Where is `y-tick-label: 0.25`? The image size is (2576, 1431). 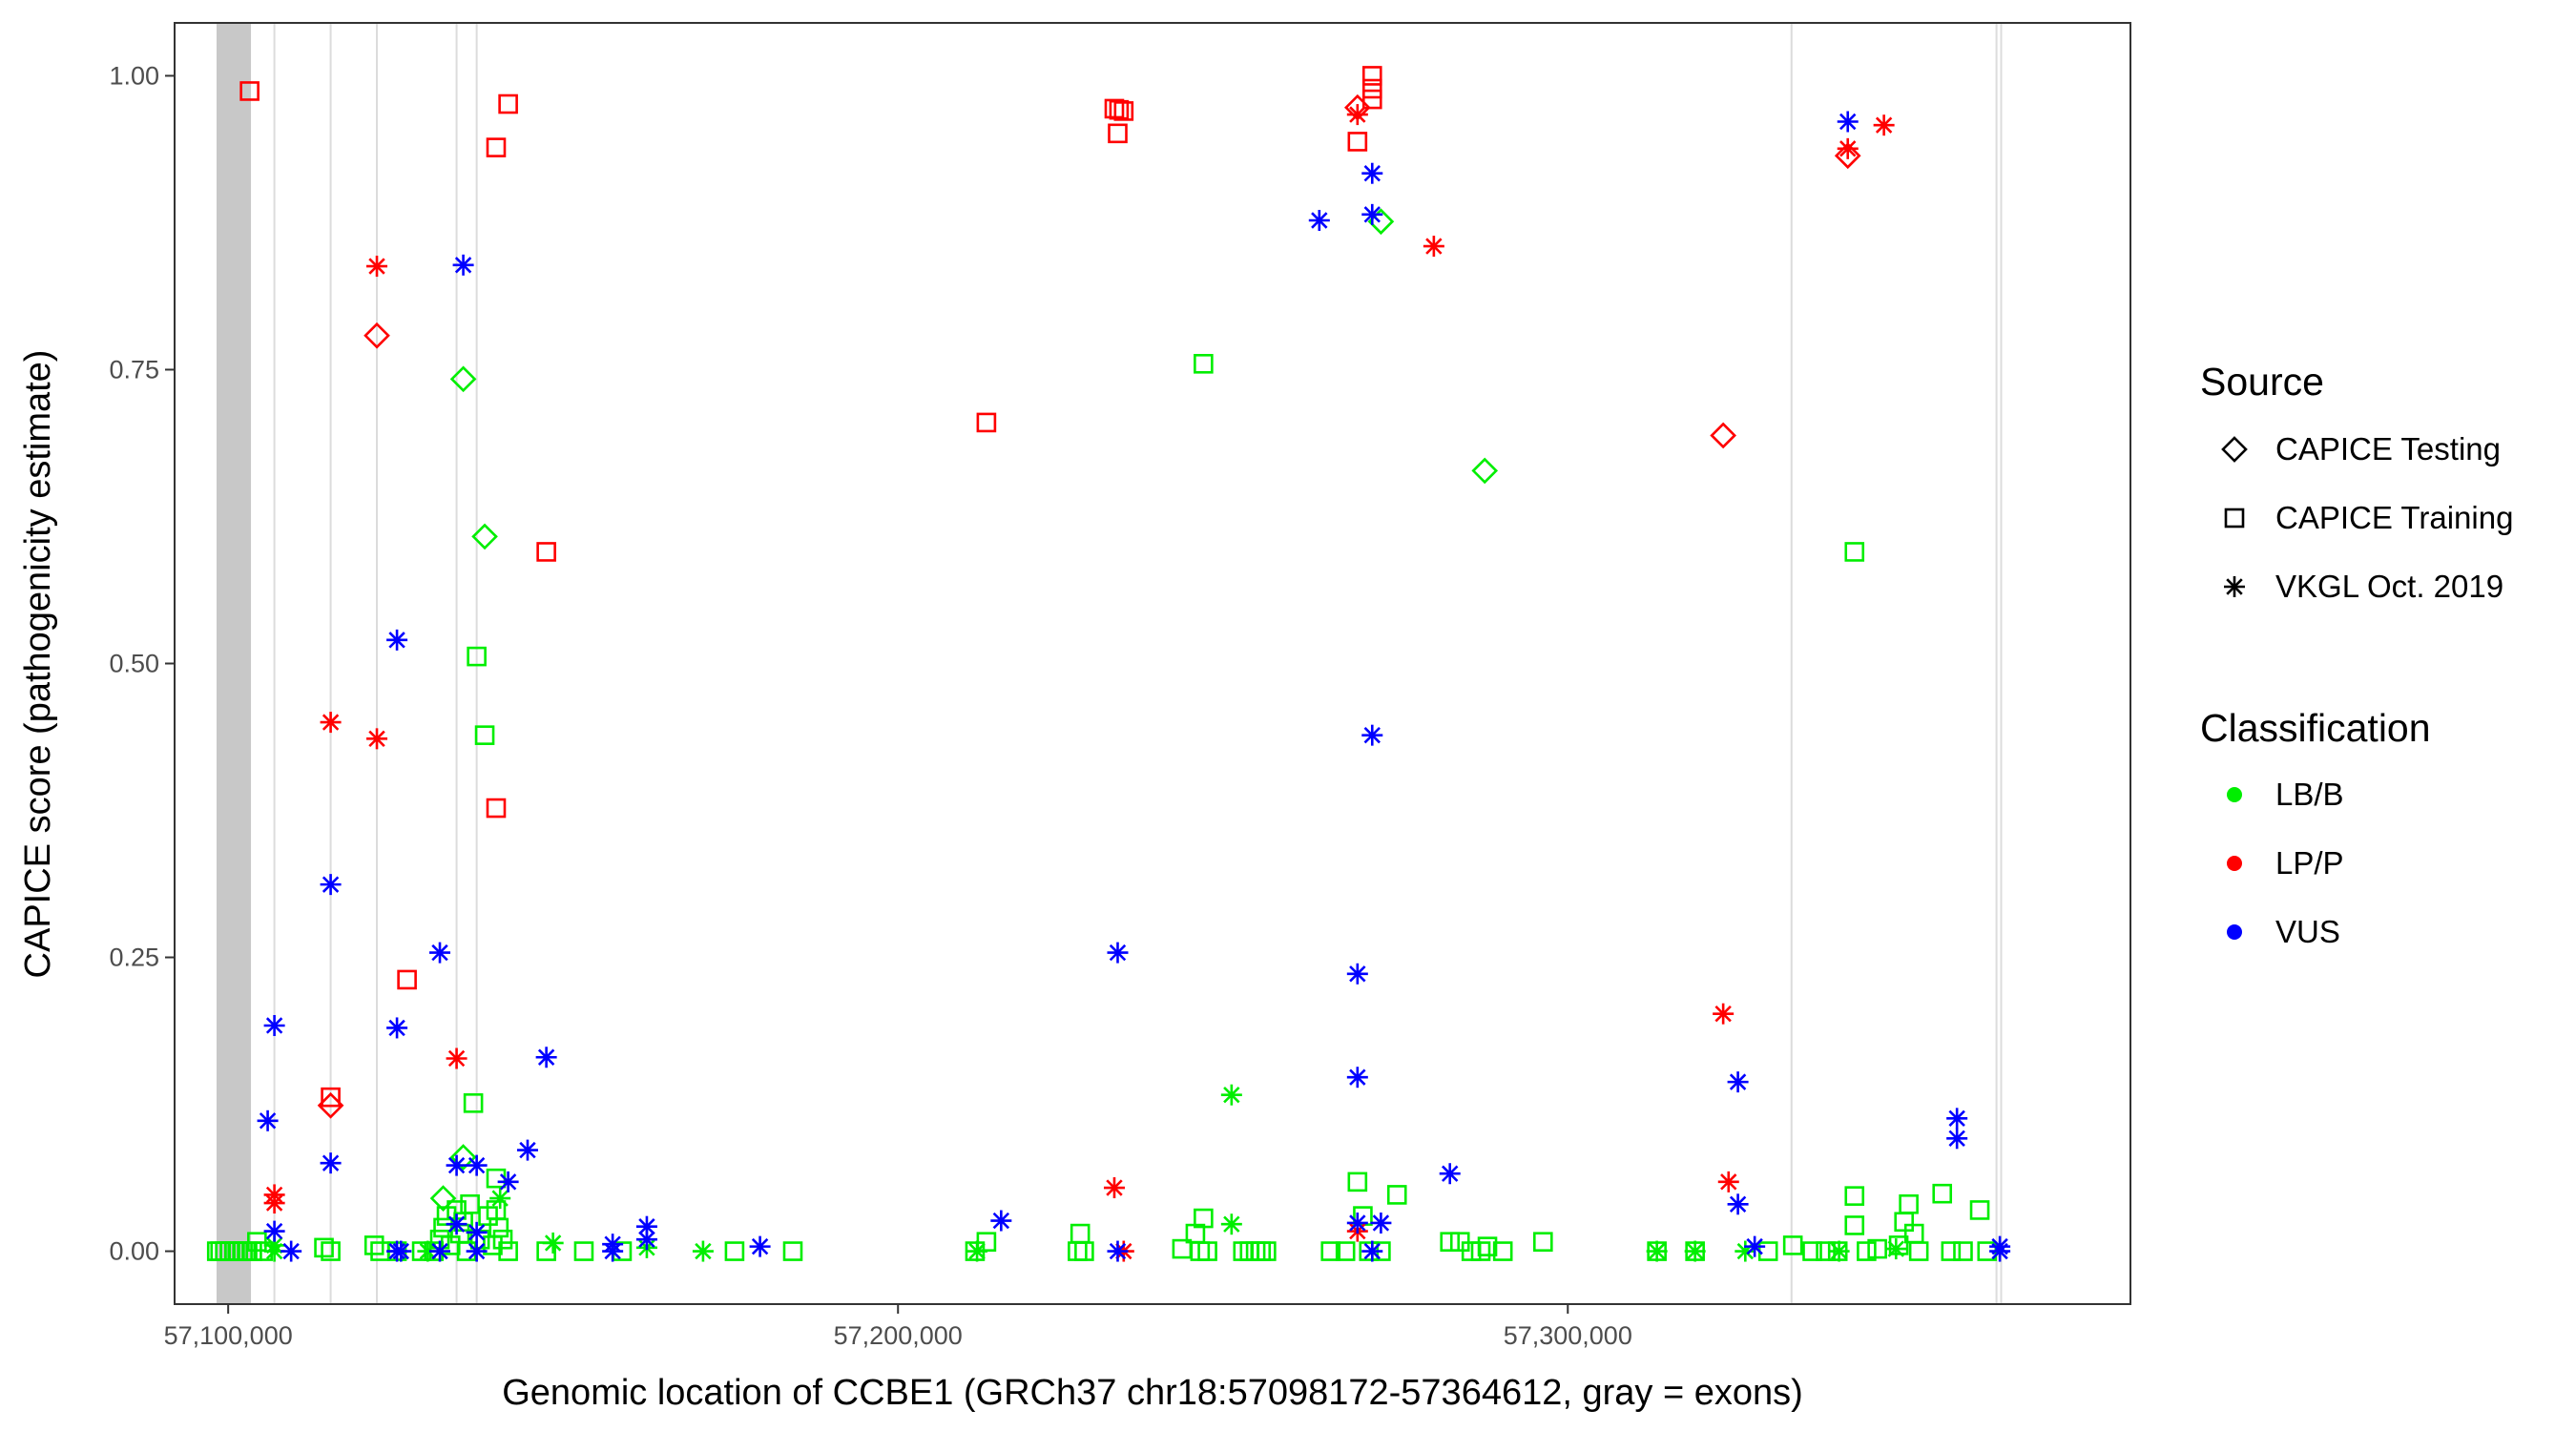
y-tick-label: 0.25 is located at coordinates (134, 958).